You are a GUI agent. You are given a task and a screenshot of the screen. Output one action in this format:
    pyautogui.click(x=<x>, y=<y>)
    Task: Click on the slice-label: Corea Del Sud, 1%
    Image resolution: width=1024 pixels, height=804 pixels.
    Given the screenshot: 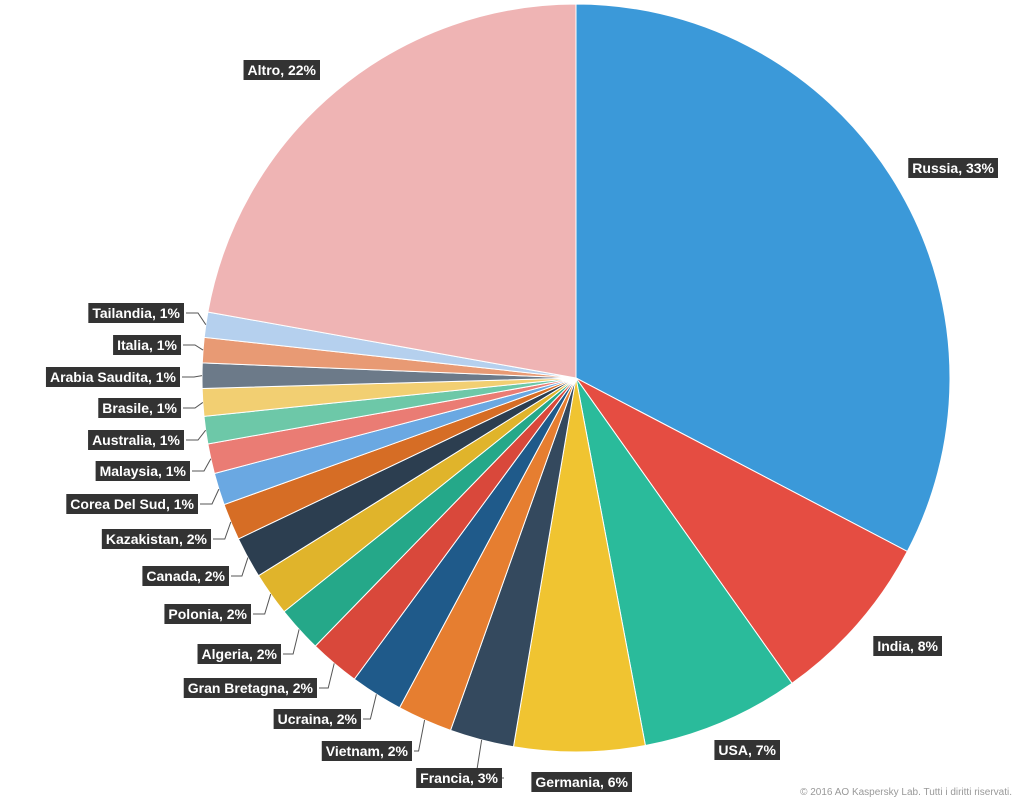 What is the action you would take?
    pyautogui.click(x=143, y=501)
    